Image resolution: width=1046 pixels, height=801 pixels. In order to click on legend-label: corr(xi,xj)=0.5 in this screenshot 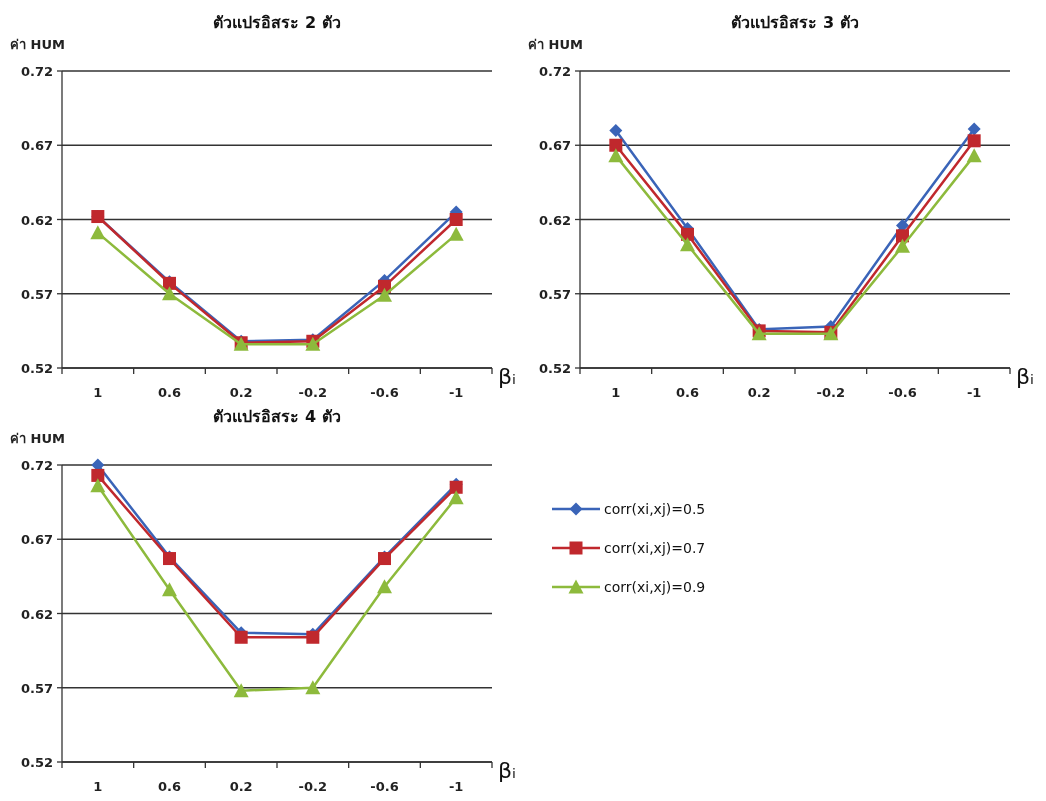, I will do `click(655, 509)`.